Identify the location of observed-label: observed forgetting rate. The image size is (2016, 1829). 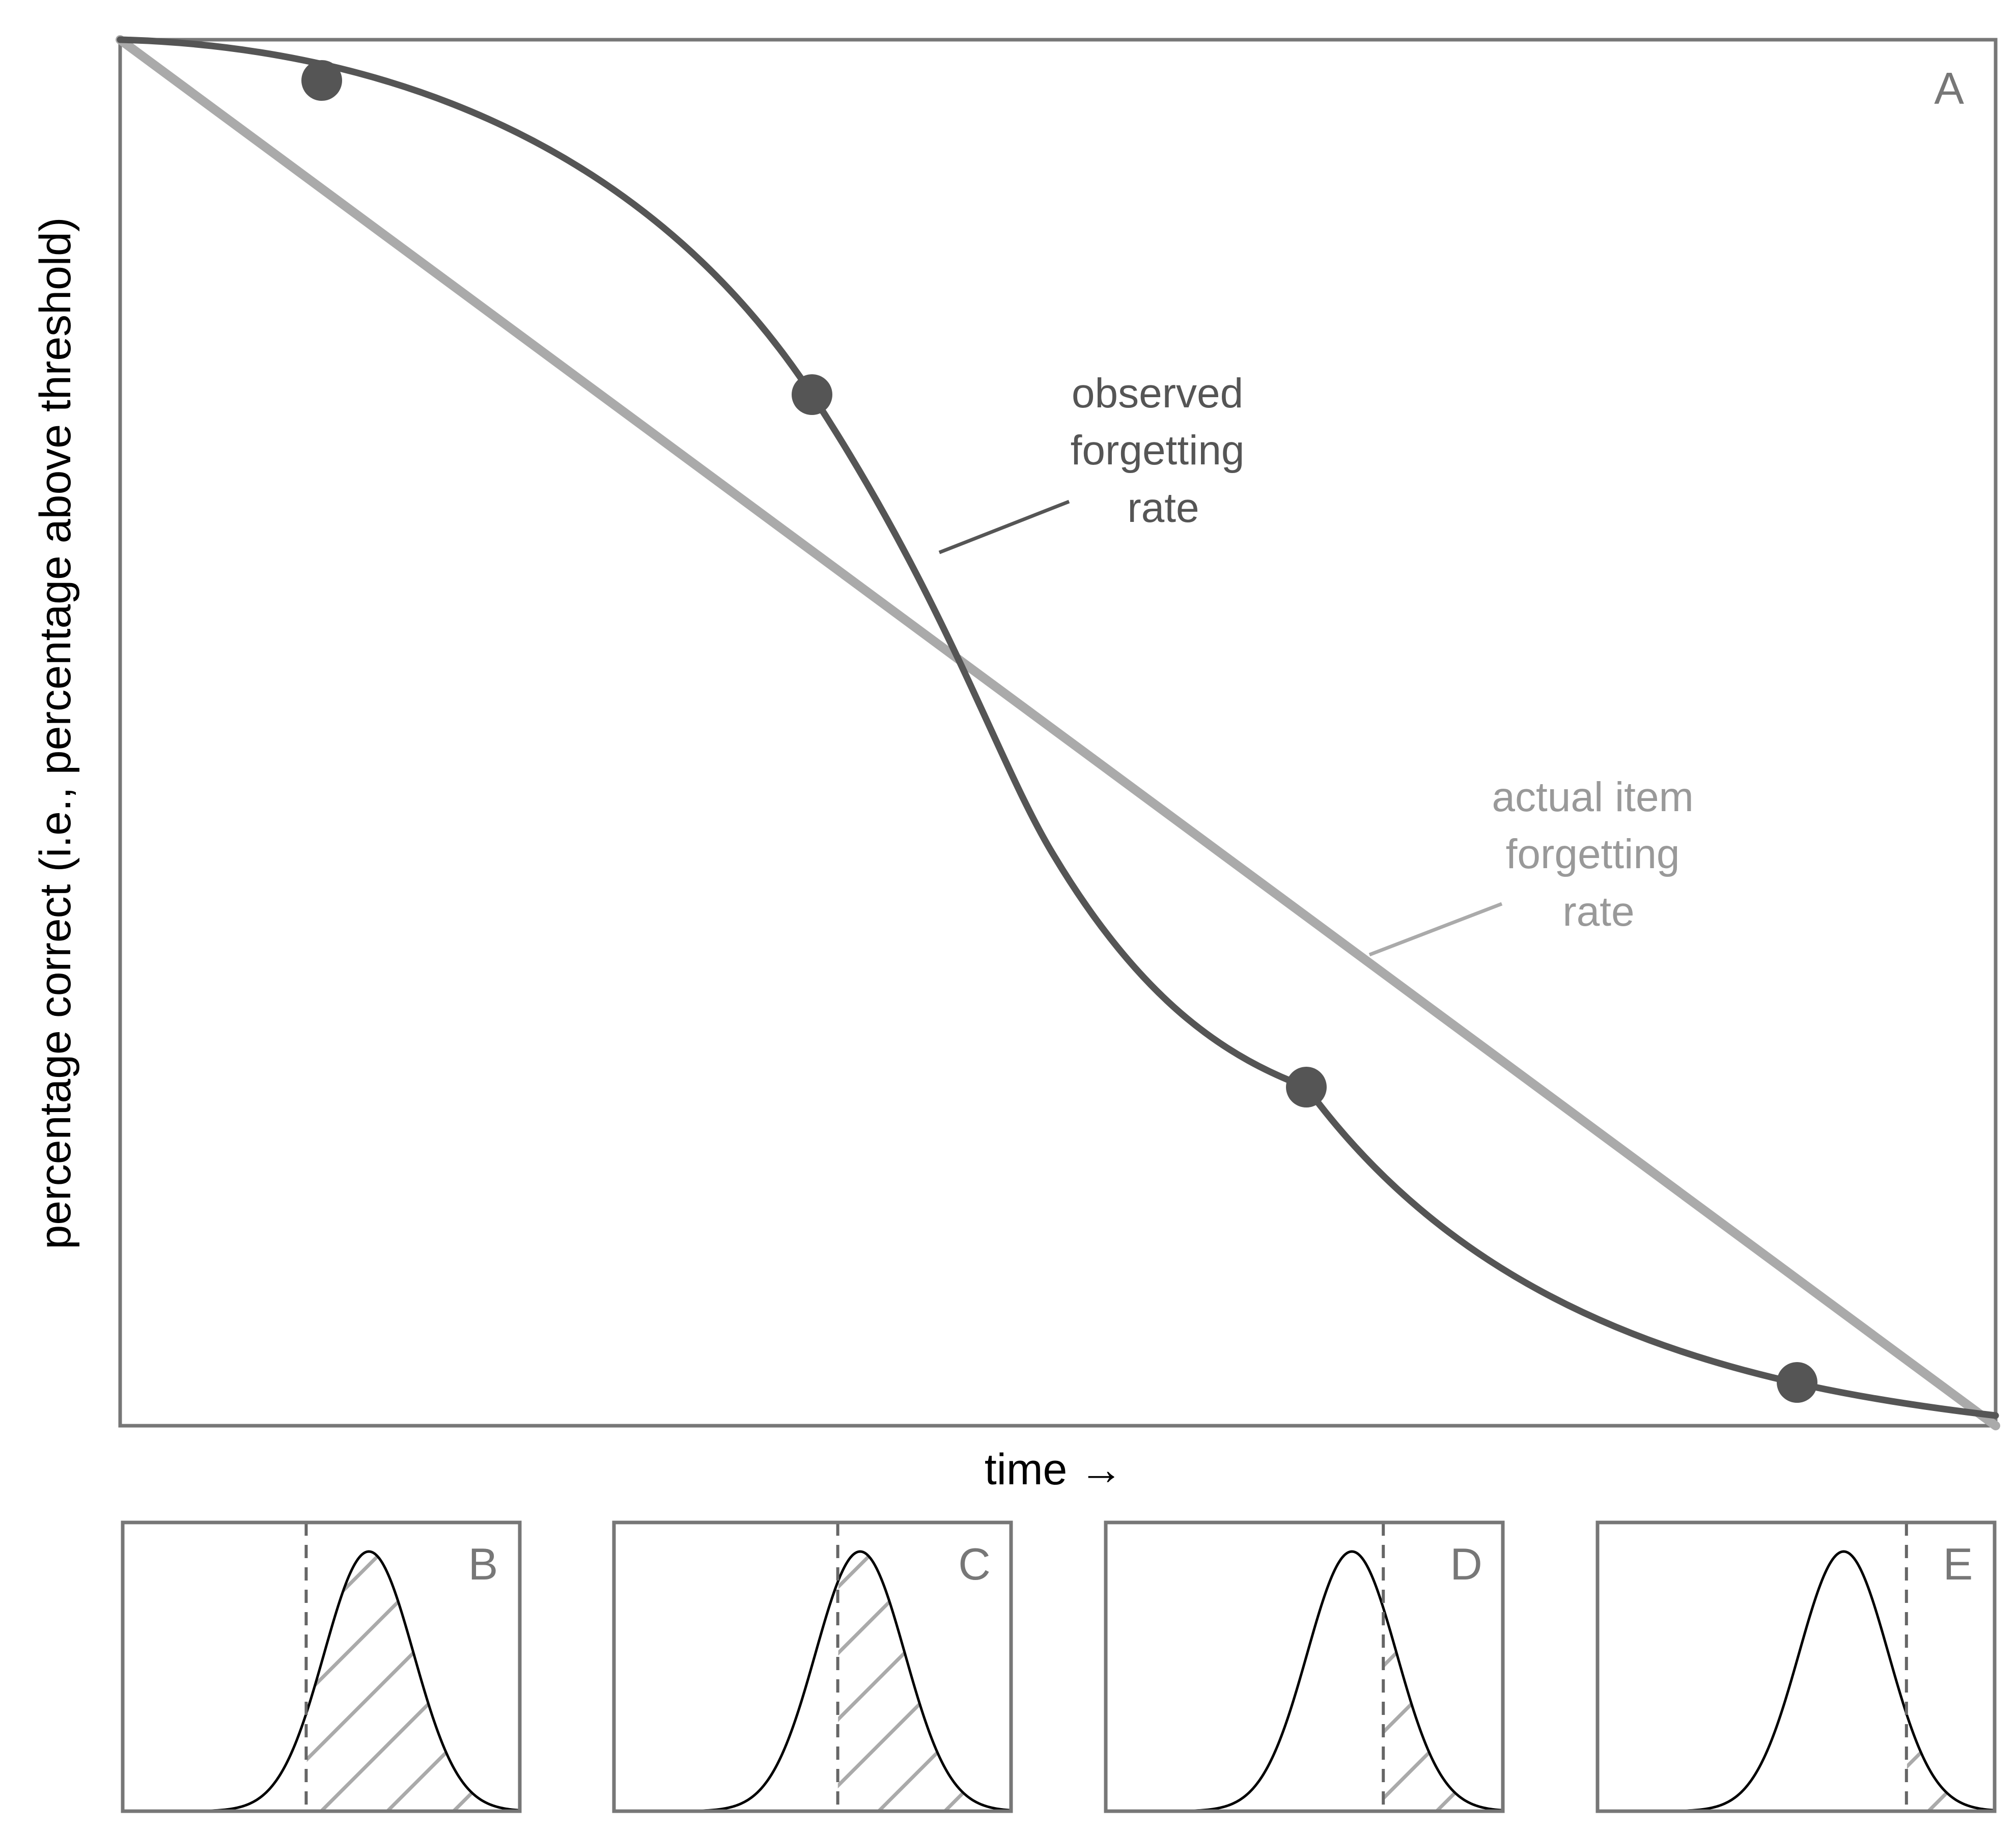
(1163, 450).